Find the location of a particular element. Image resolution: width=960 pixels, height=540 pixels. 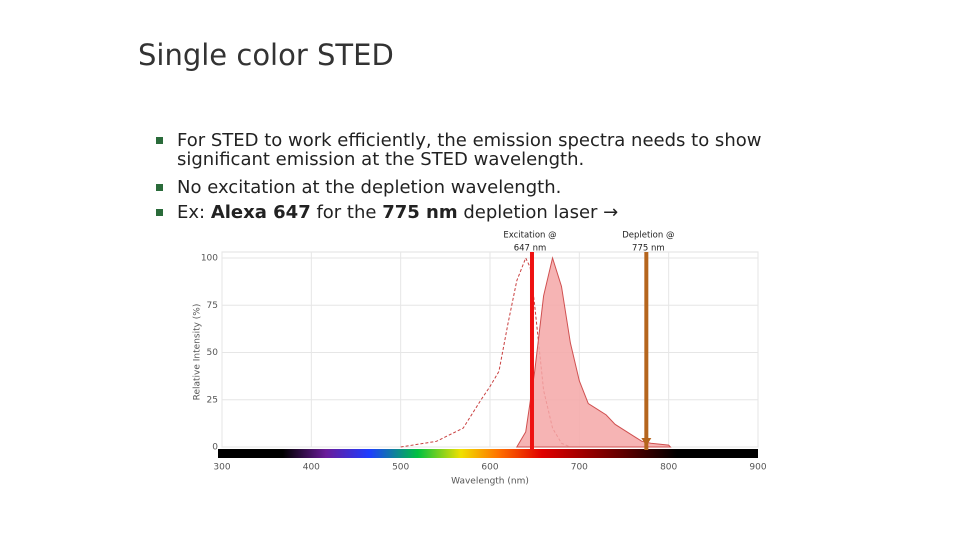

text-run: for the is located at coordinates (346, 212).